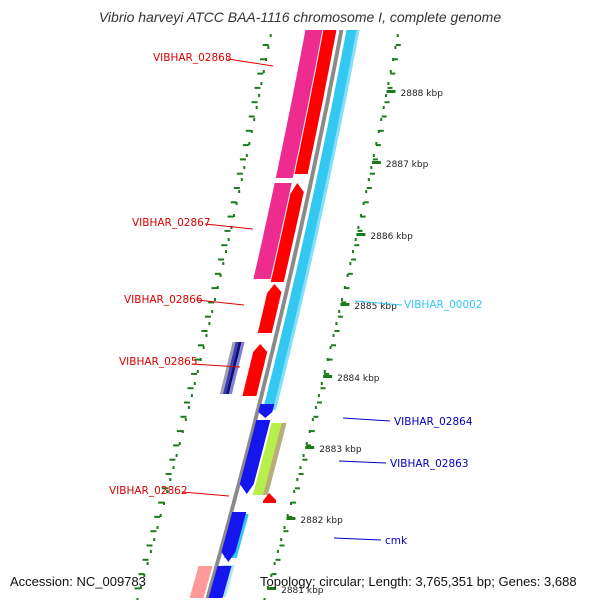 Image resolution: width=600 pixels, height=600 pixels. I want to click on gene-label-VIBHAR_02862: VIBHAR_02862, so click(148, 491).